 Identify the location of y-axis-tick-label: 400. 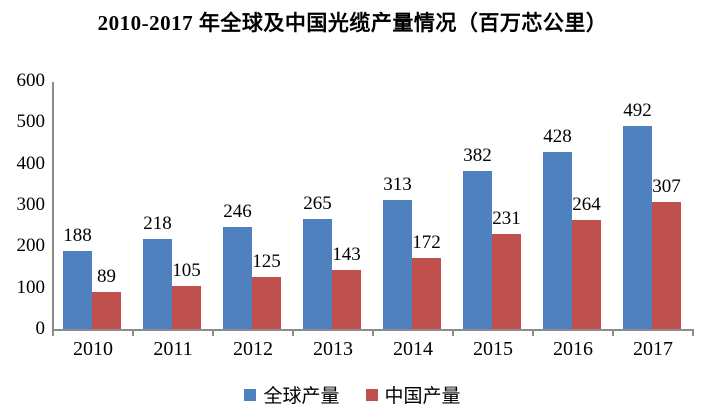
(31, 163).